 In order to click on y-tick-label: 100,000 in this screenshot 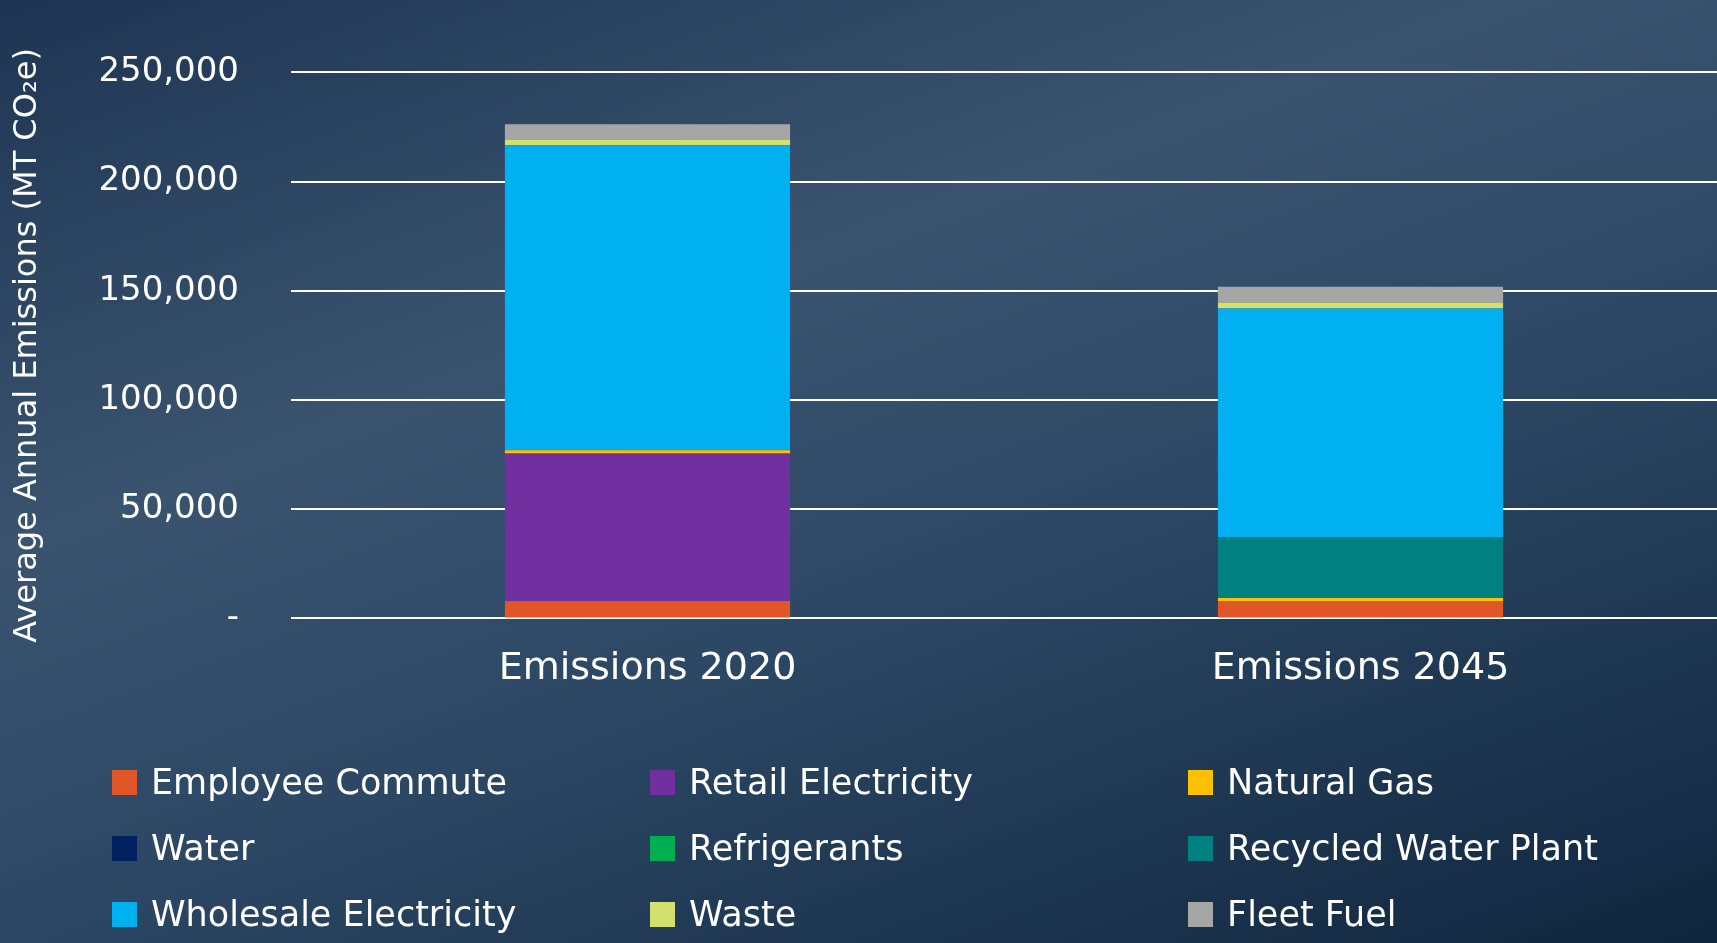, I will do `click(168, 396)`.